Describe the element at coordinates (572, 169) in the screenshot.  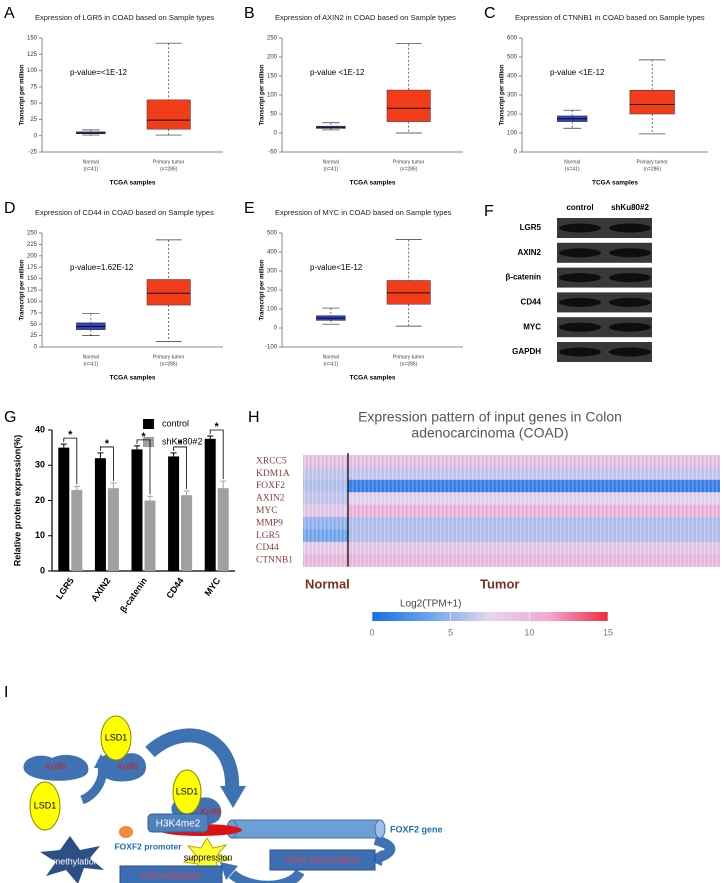
I see `x-tick-label: (n=41)` at that location.